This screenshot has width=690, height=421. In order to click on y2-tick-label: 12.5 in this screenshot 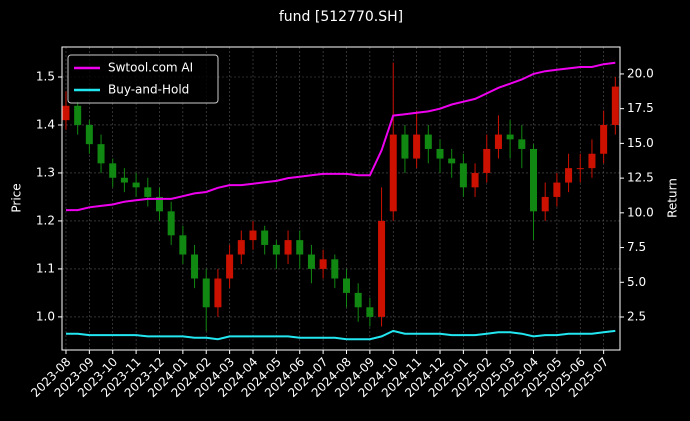, I will do `click(640, 178)`.